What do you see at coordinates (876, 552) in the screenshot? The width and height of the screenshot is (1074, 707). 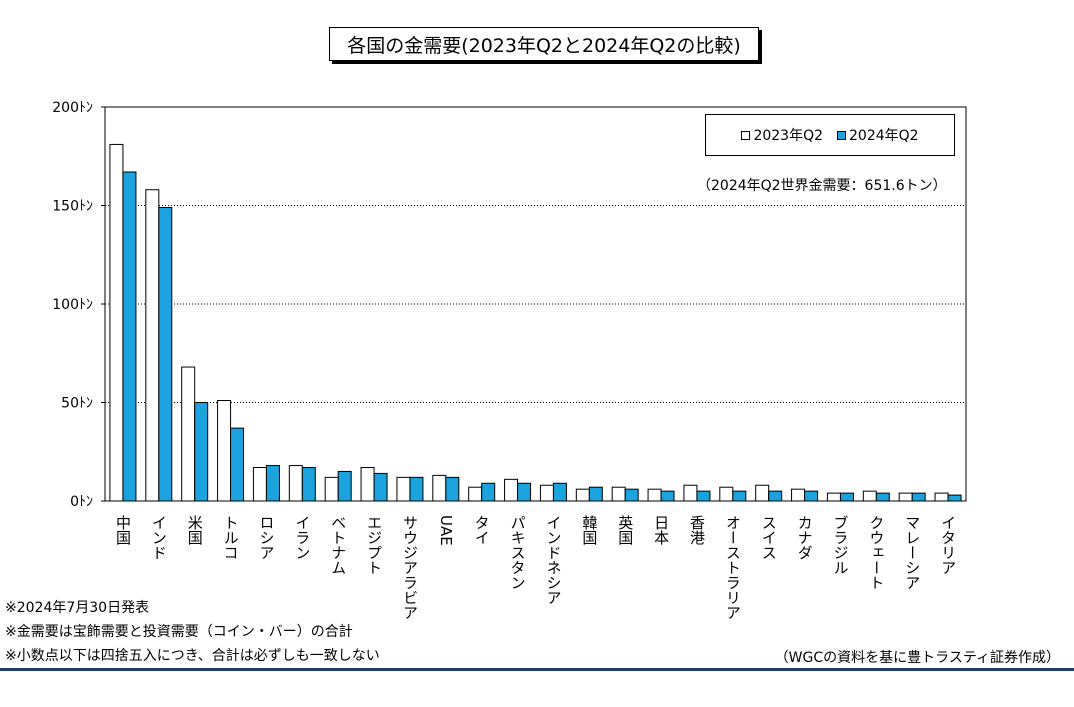 I see `x-tick-label: クウェート` at bounding box center [876, 552].